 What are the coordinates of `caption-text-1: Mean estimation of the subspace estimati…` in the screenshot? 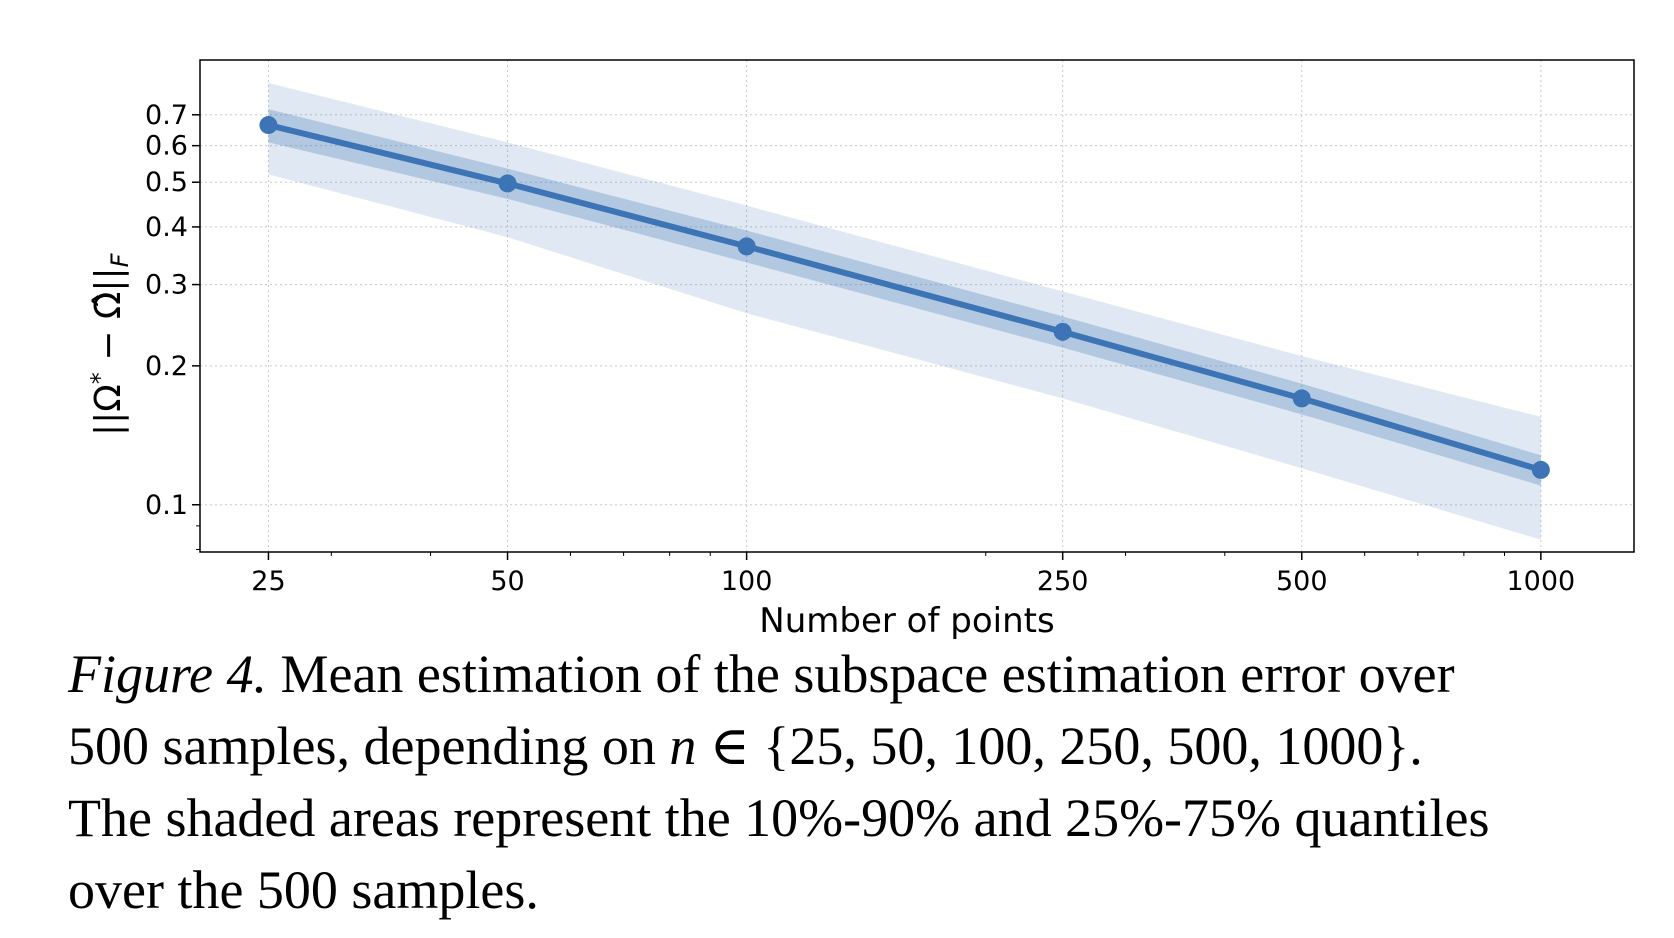 It's located at (867, 674).